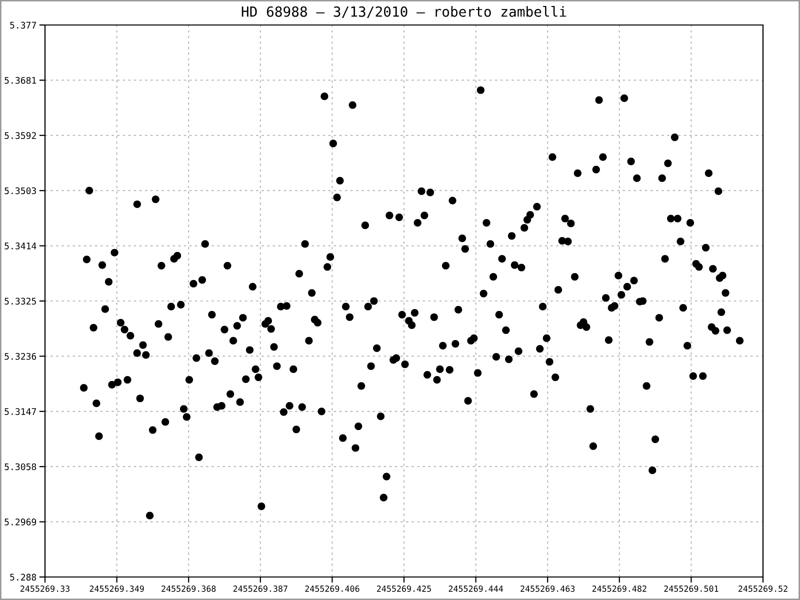 Image resolution: width=800 pixels, height=600 pixels. What do you see at coordinates (20, 80) in the screenshot?
I see `y-tick-label: 5.3681` at bounding box center [20, 80].